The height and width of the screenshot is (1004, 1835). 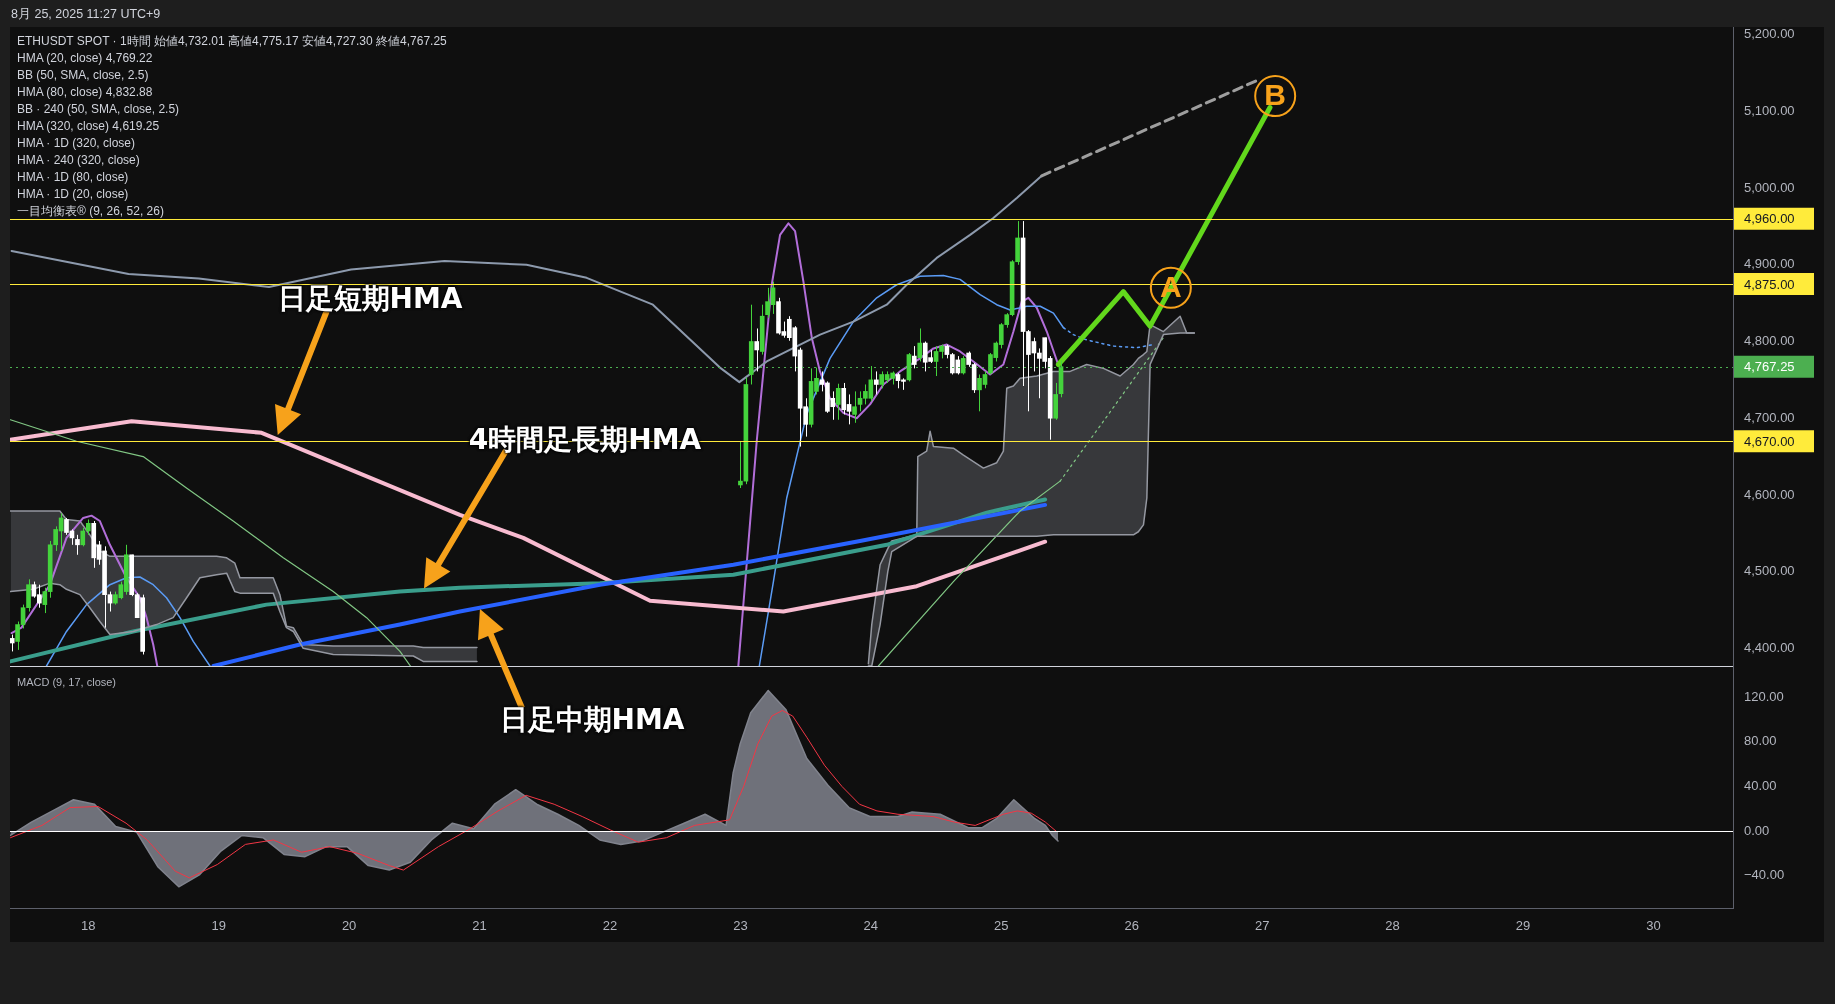 I want to click on annotation: 日足中期HMA, so click(x=592, y=719).